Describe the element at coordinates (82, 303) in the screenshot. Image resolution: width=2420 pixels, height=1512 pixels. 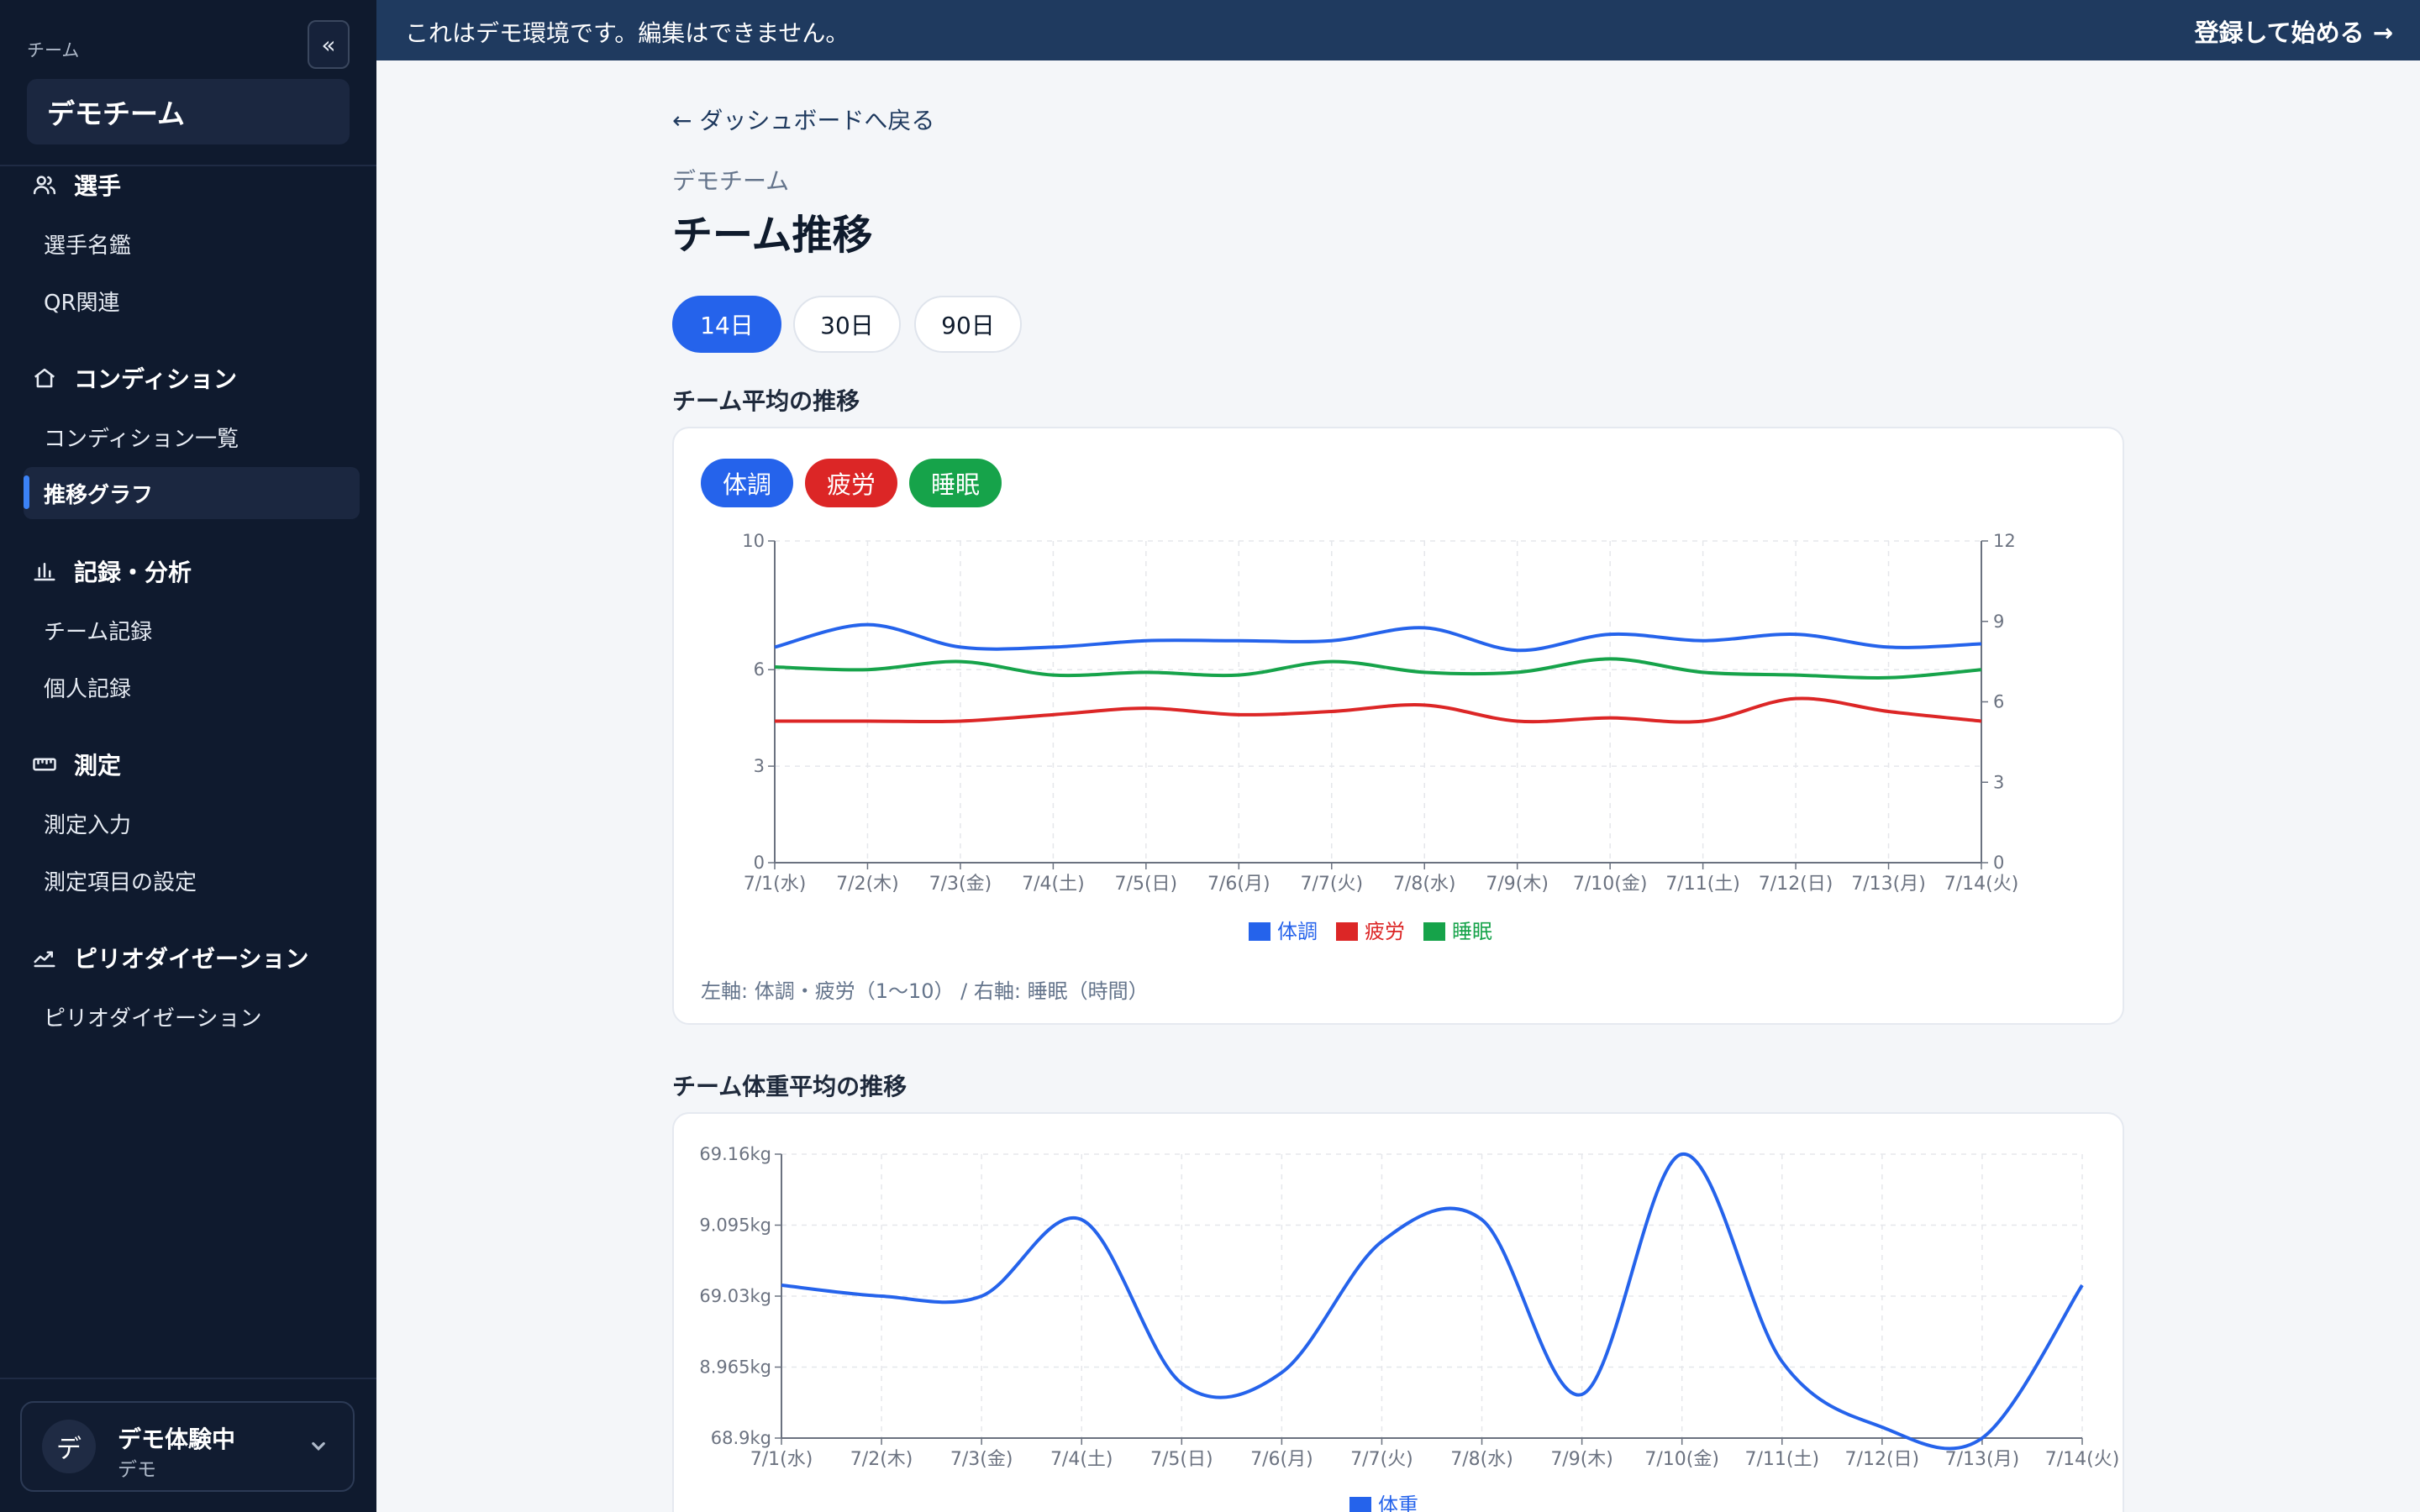
I see `nav-qr: QR関連` at that location.